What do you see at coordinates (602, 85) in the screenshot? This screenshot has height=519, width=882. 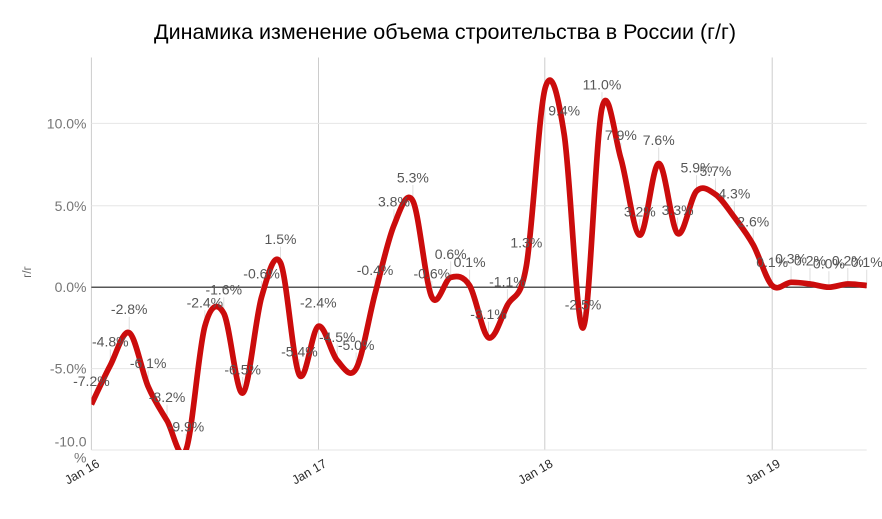 I see `svg-text: 11.0%` at bounding box center [602, 85].